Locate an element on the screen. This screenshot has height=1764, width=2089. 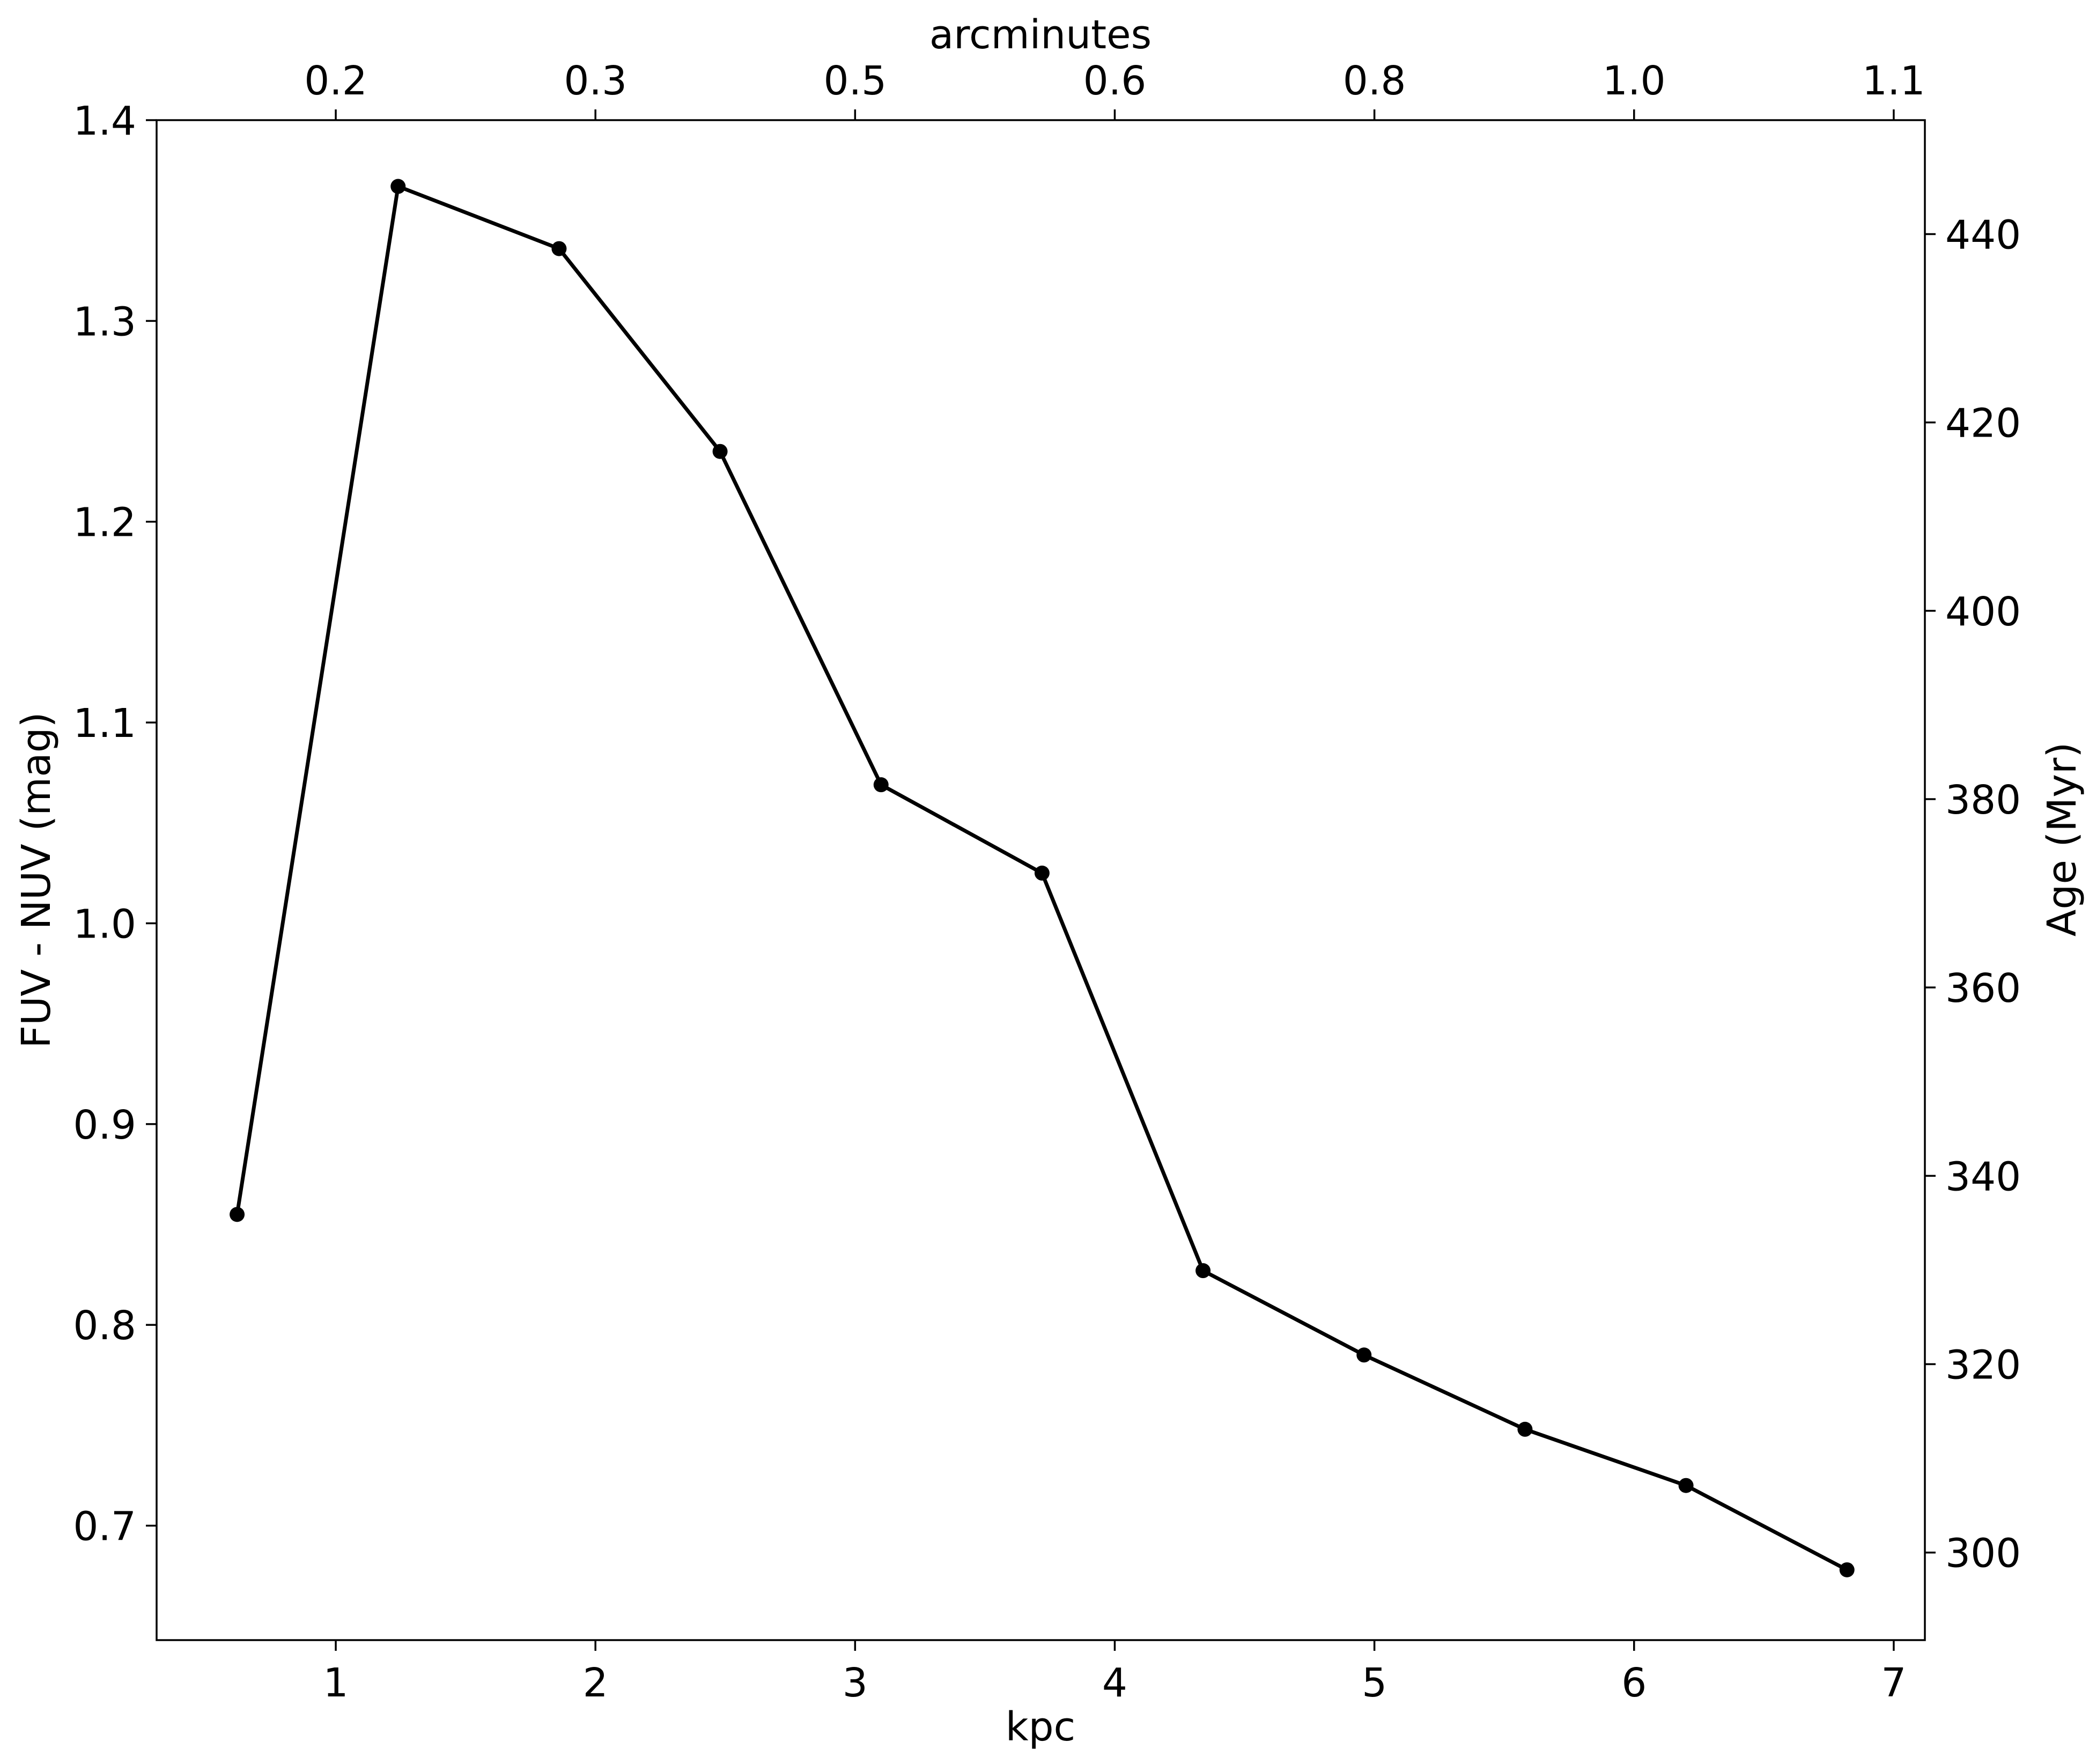
top-x-tick-label: 0.8 is located at coordinates (1374, 81).